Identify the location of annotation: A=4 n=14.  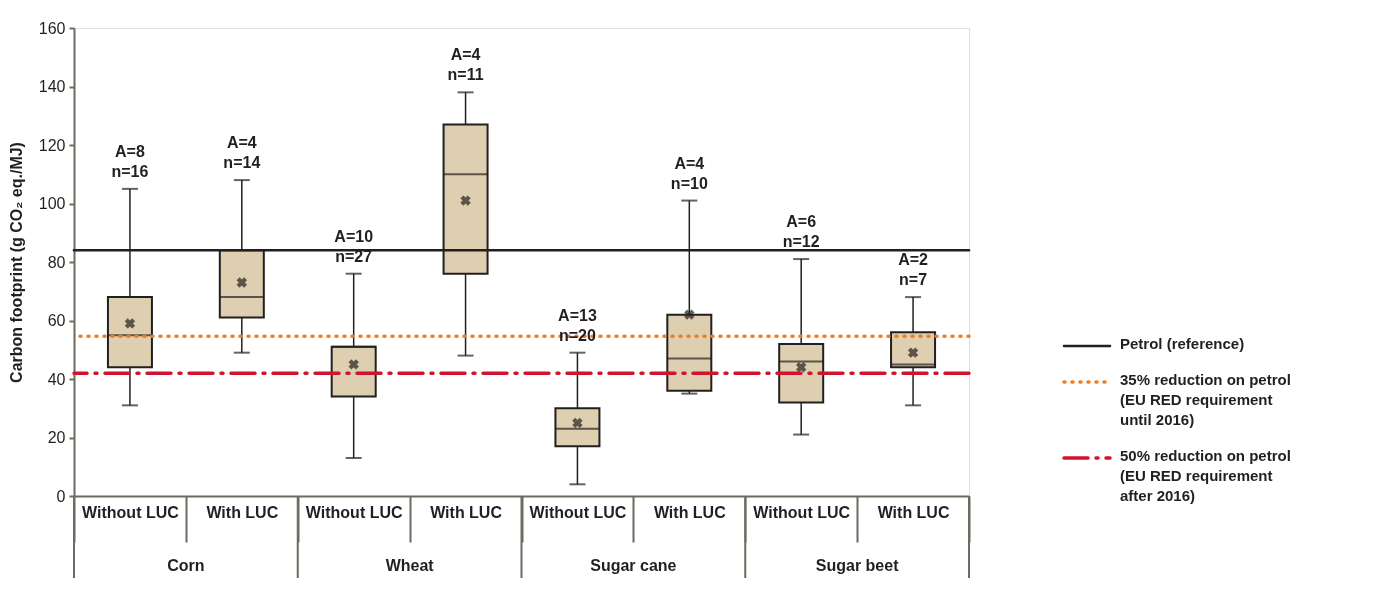
(242, 153).